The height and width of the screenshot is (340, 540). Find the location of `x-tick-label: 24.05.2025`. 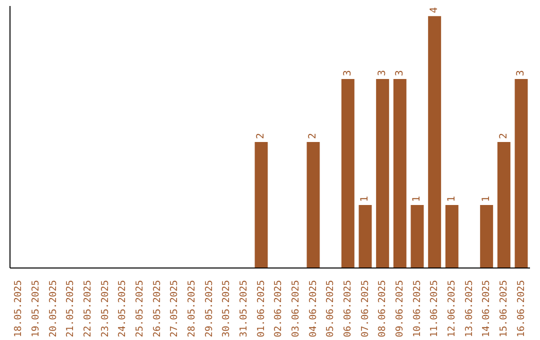

x-tick-label: 24.05.2025 is located at coordinates (122, 309).